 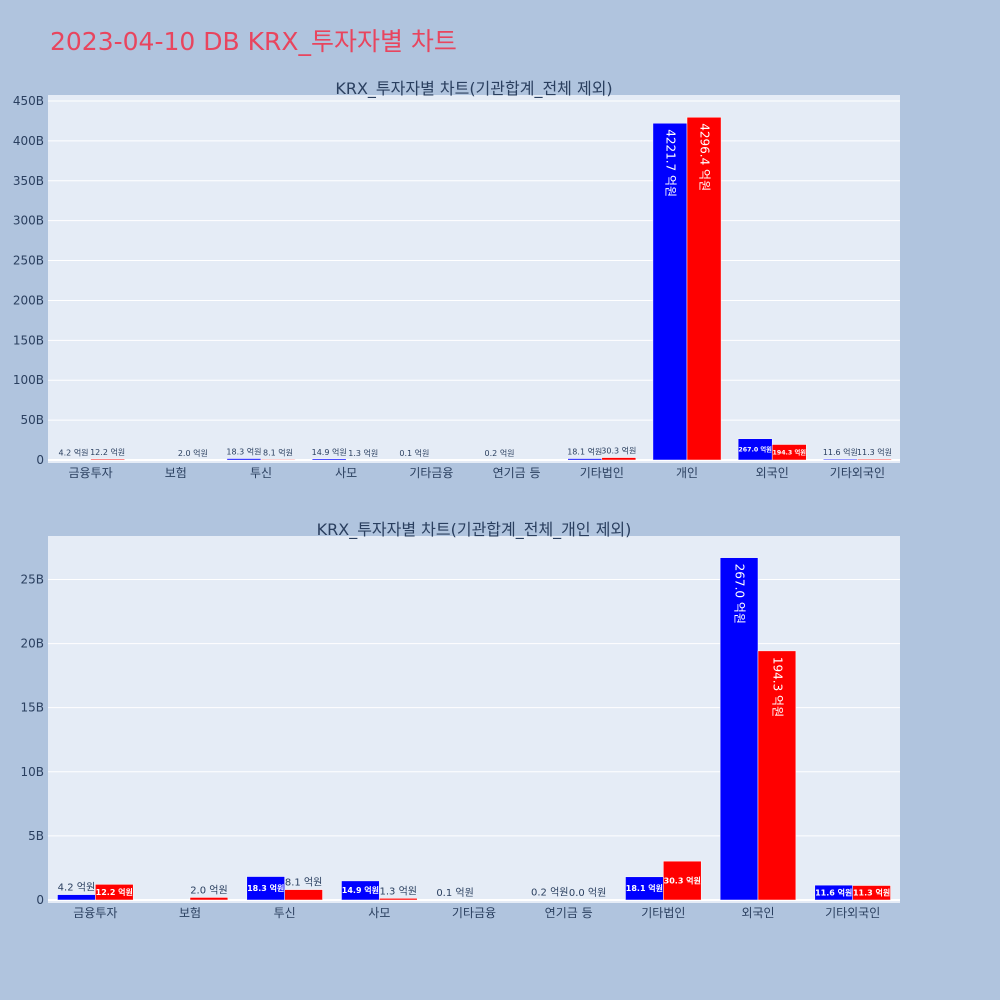 What do you see at coordinates (32, 708) in the screenshot?
I see `y-tick-label: 15B` at bounding box center [32, 708].